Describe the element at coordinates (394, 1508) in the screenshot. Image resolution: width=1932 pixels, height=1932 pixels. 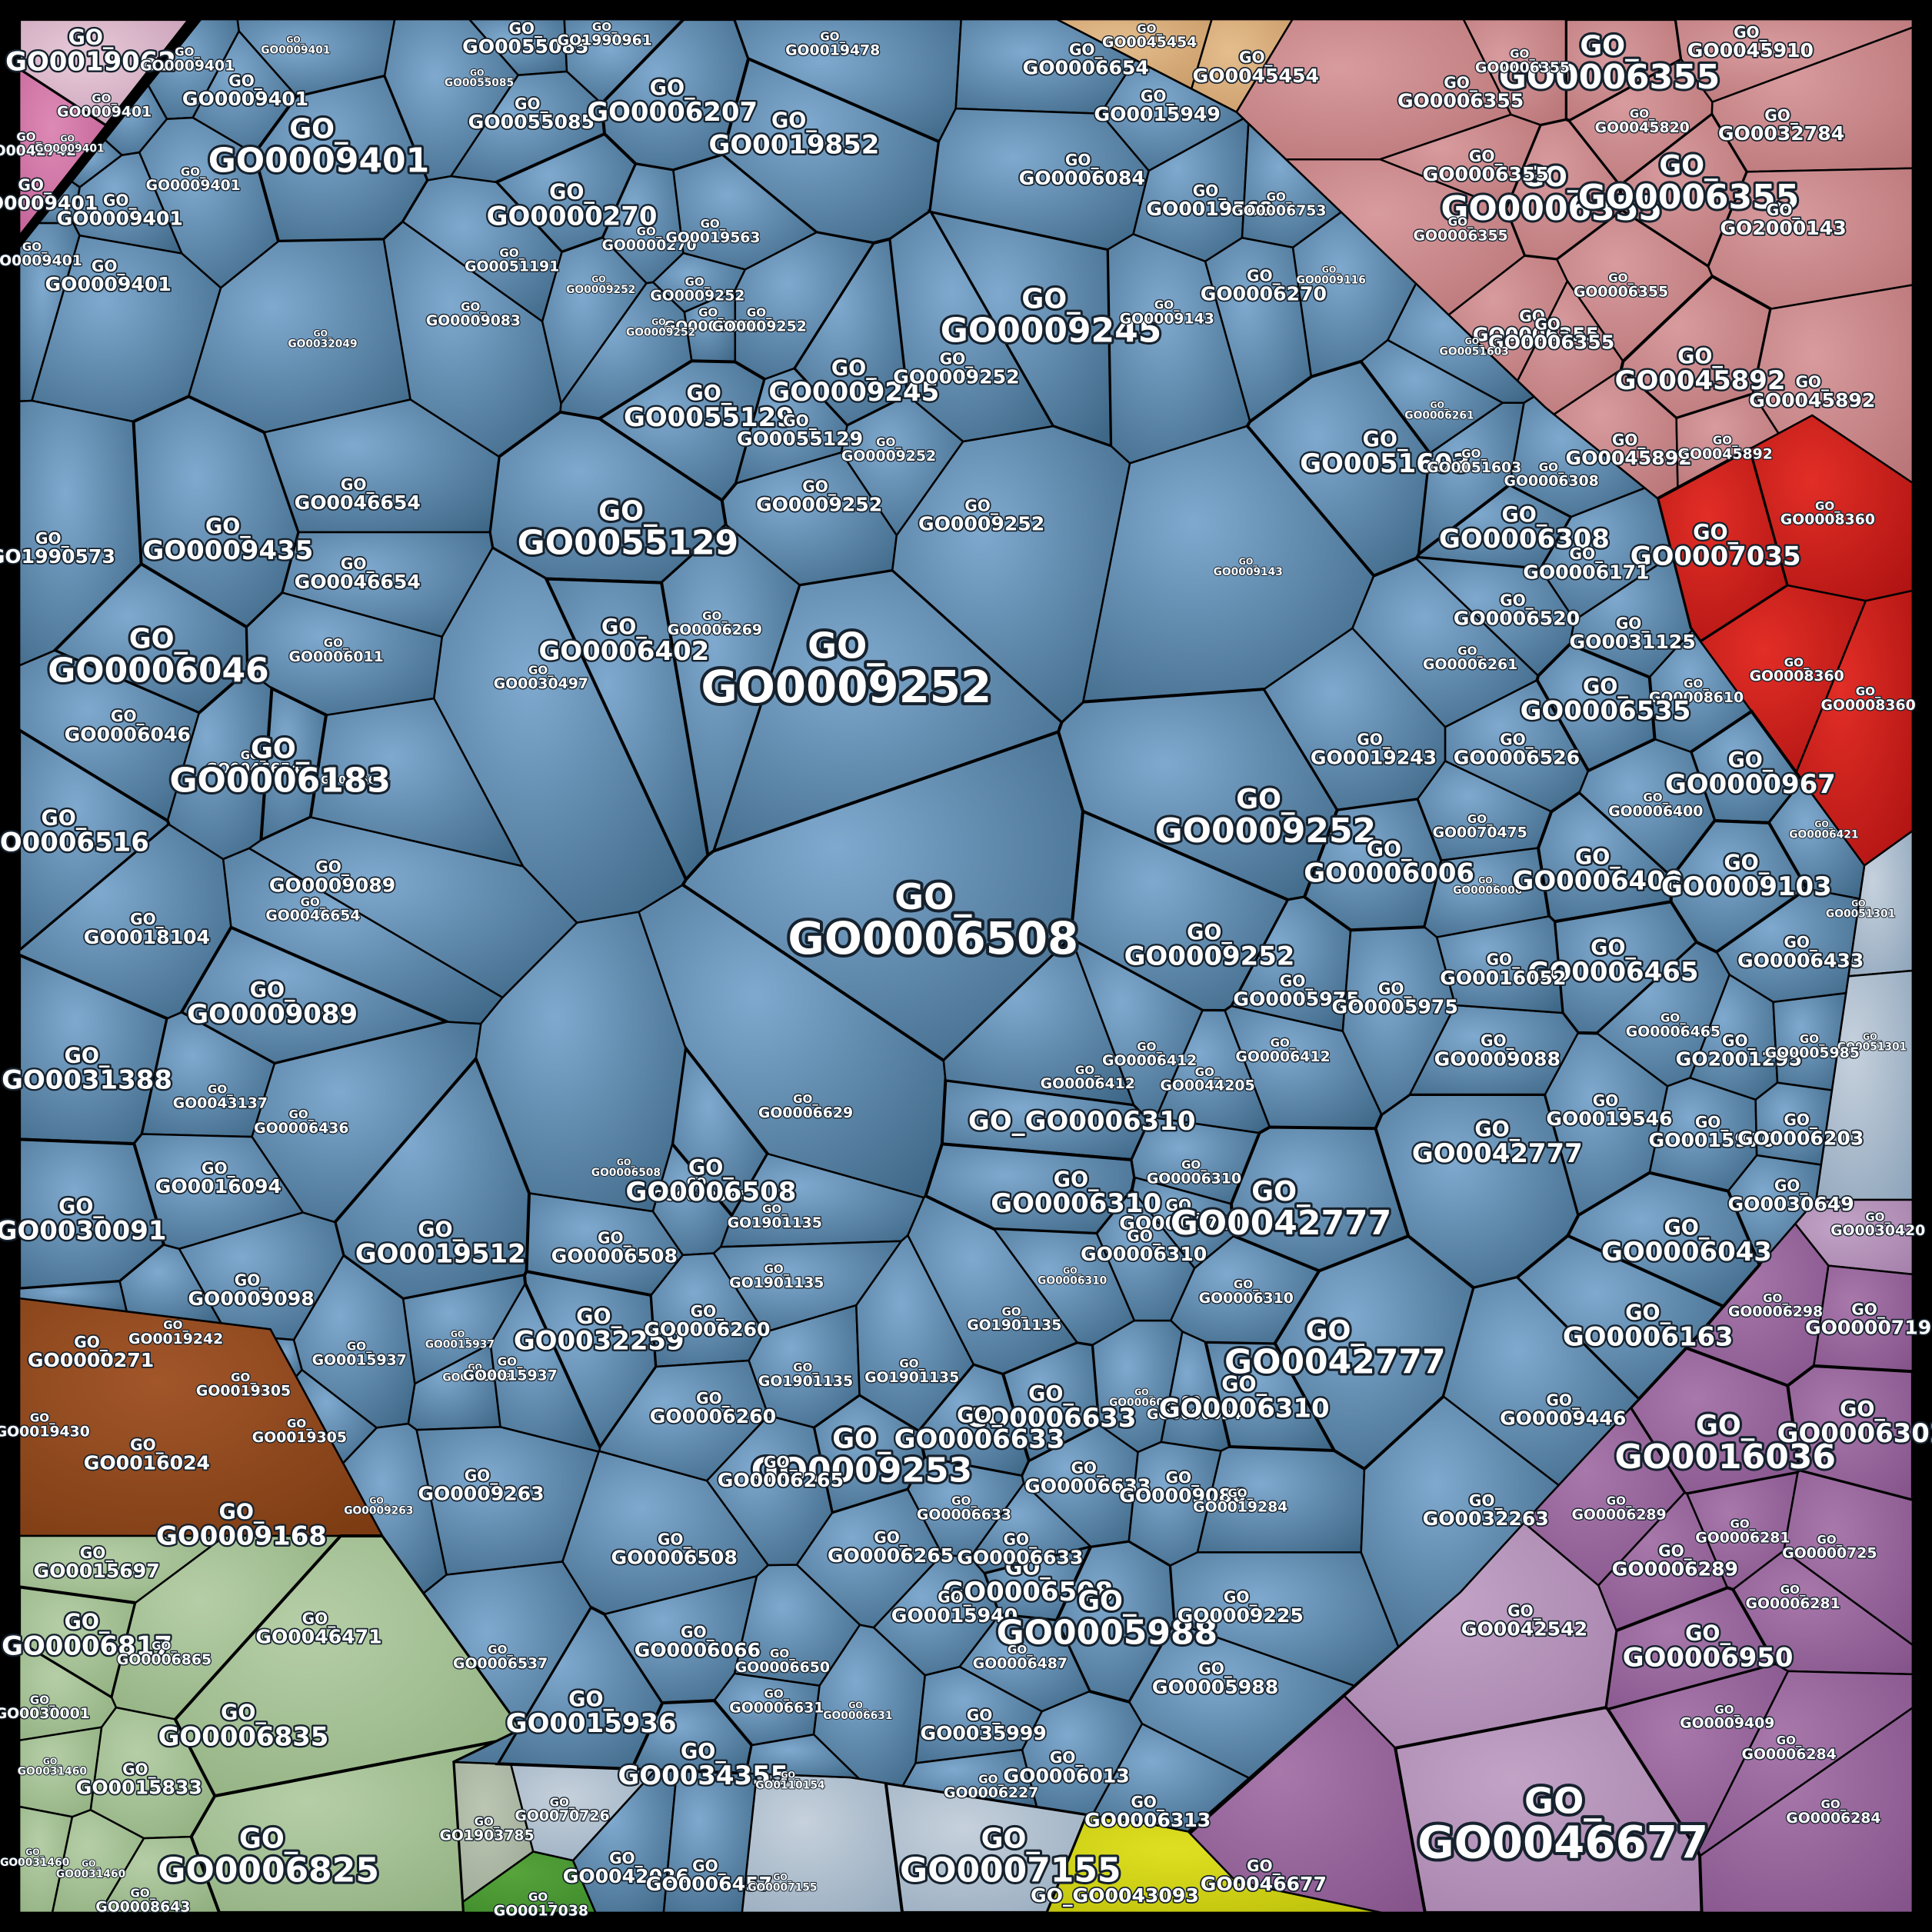
I see `treemap-cell-GO0009263` at that location.